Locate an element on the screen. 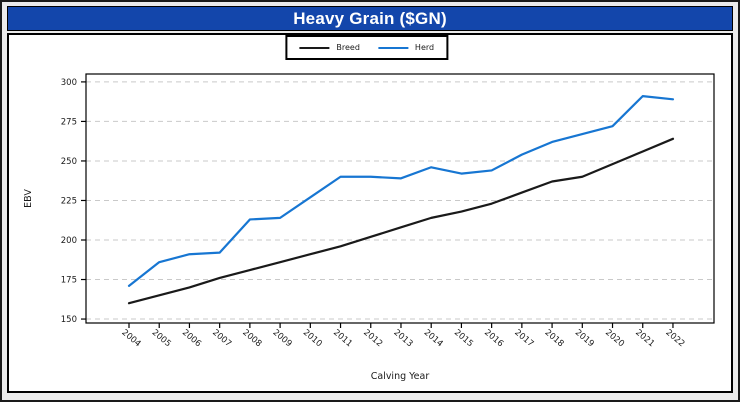 This screenshot has height=402, width=740. svg-text: 2012 is located at coordinates (372, 339).